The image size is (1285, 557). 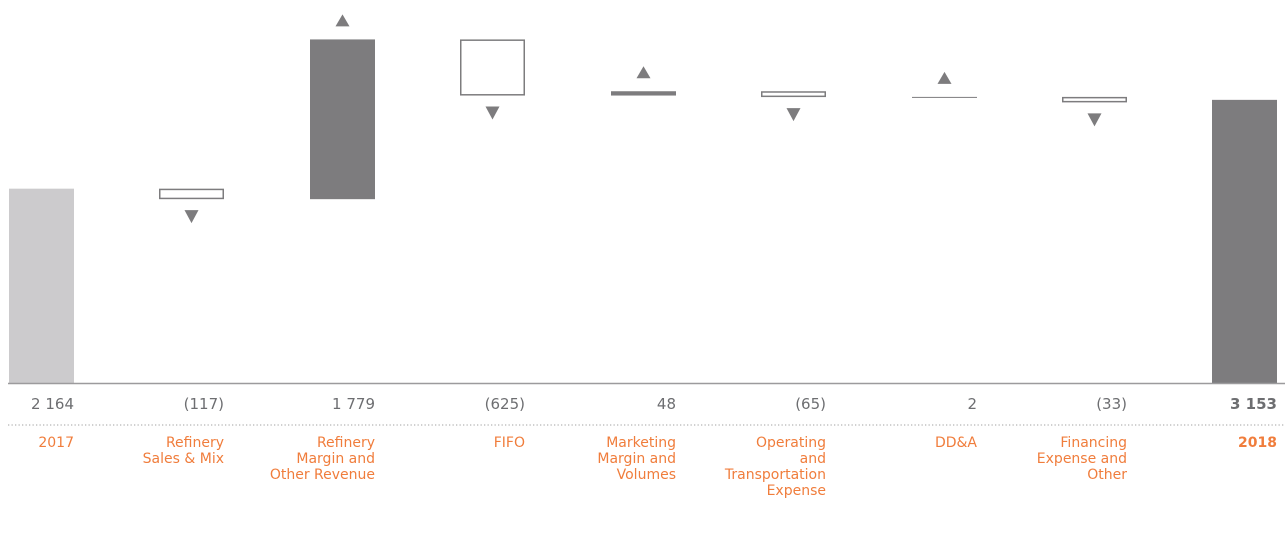 What do you see at coordinates (956, 443) in the screenshot?
I see `category-label-dd-a: DD&A` at bounding box center [956, 443].